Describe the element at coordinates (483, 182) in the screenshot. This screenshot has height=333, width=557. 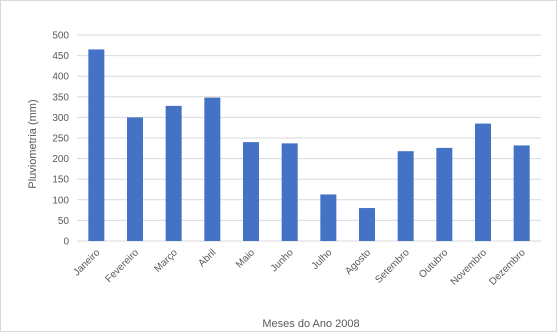
I see `bar-novembro` at that location.